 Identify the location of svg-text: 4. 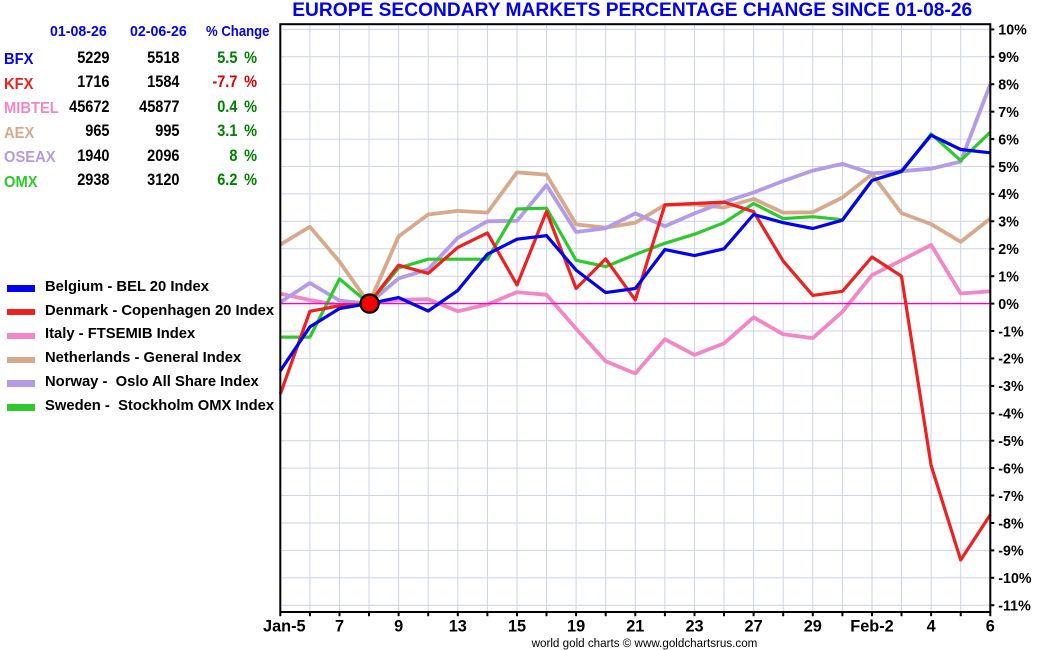
(931, 627).